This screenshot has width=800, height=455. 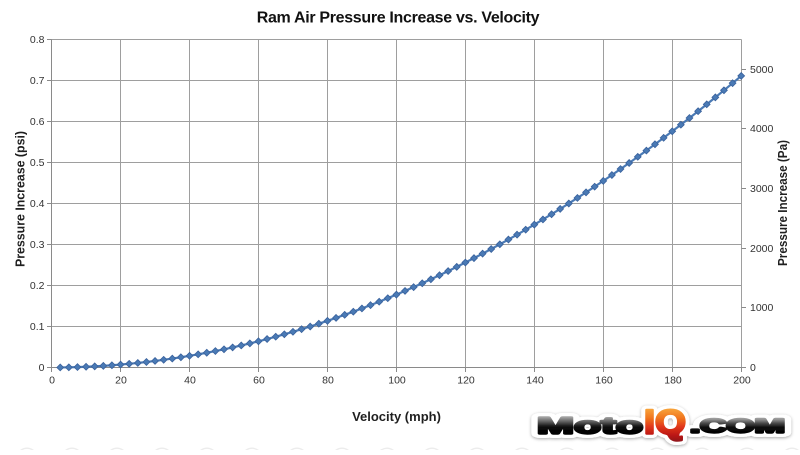 I want to click on svg-text: 0.6, so click(x=37, y=122).